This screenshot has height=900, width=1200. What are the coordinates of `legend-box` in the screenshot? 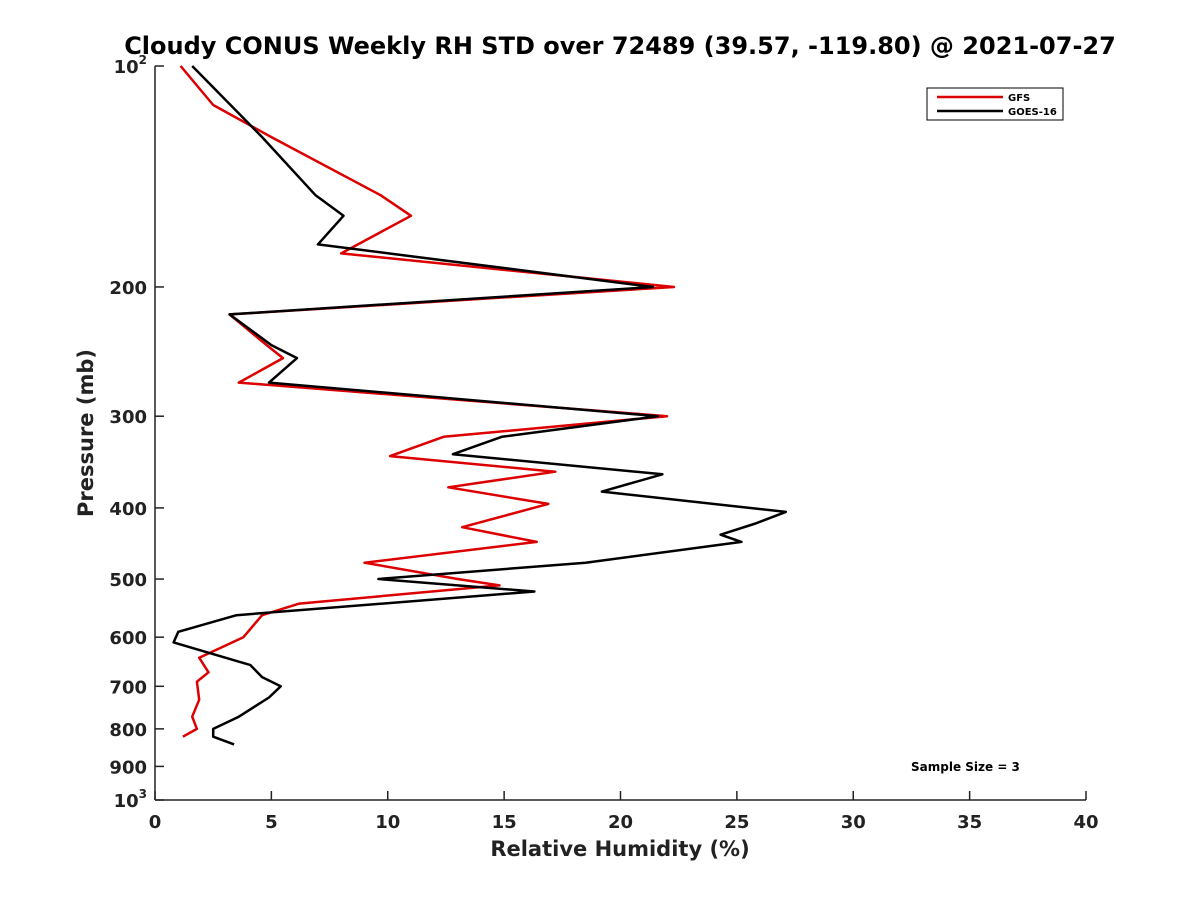 It's located at (995, 104).